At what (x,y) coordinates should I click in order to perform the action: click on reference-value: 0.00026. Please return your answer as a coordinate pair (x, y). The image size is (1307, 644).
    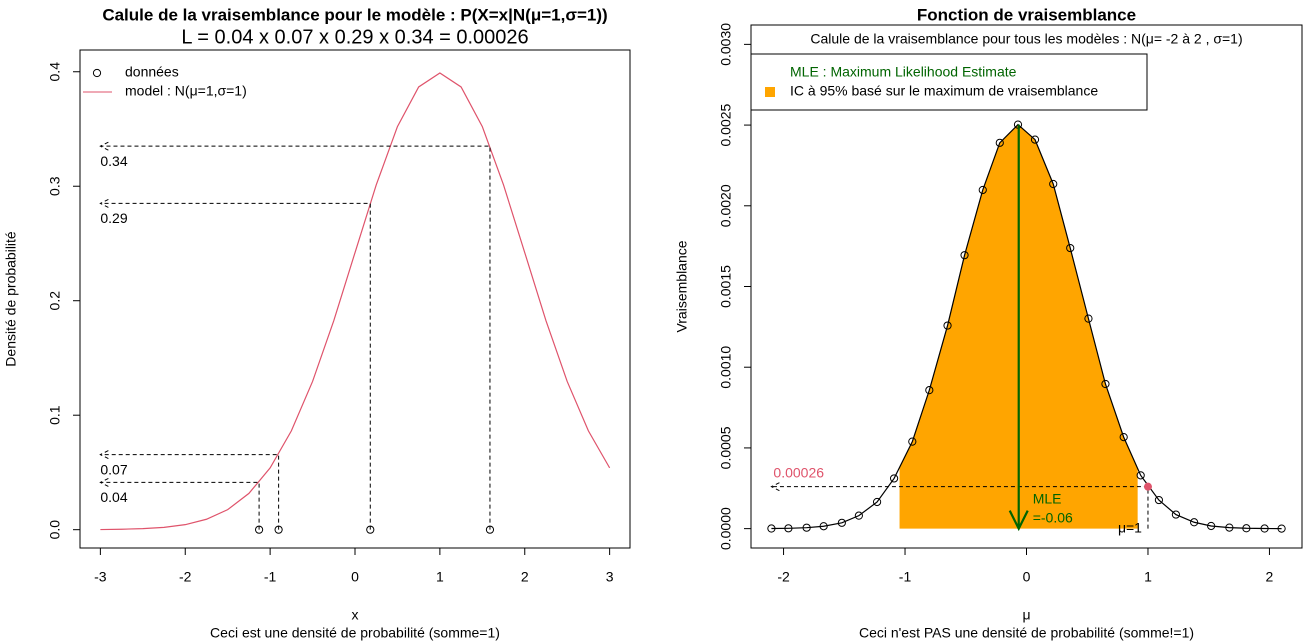
    Looking at the image, I should click on (798, 472).